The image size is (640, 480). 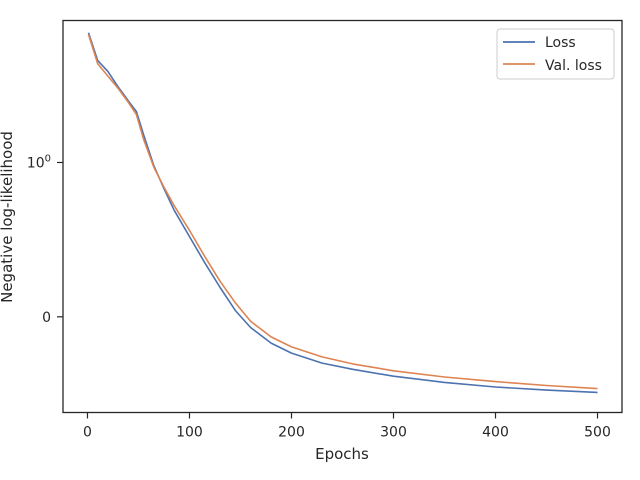 I want to click on x-tick-label: 100, so click(x=189, y=433).